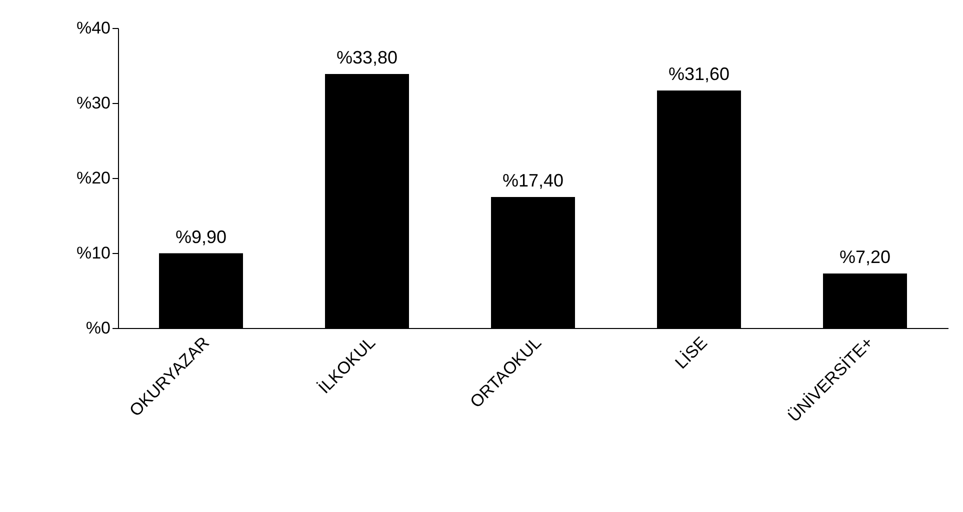 Image resolution: width=963 pixels, height=512 pixels. What do you see at coordinates (98, 328) in the screenshot?
I see `y-tick-label: %0` at bounding box center [98, 328].